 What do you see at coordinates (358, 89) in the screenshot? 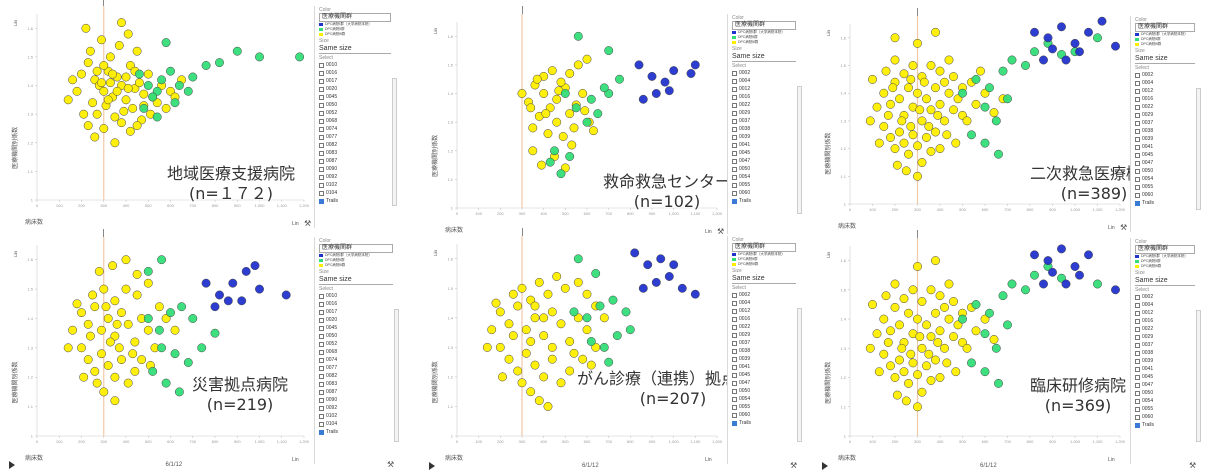
I see `select-item: 0020` at bounding box center [358, 89].